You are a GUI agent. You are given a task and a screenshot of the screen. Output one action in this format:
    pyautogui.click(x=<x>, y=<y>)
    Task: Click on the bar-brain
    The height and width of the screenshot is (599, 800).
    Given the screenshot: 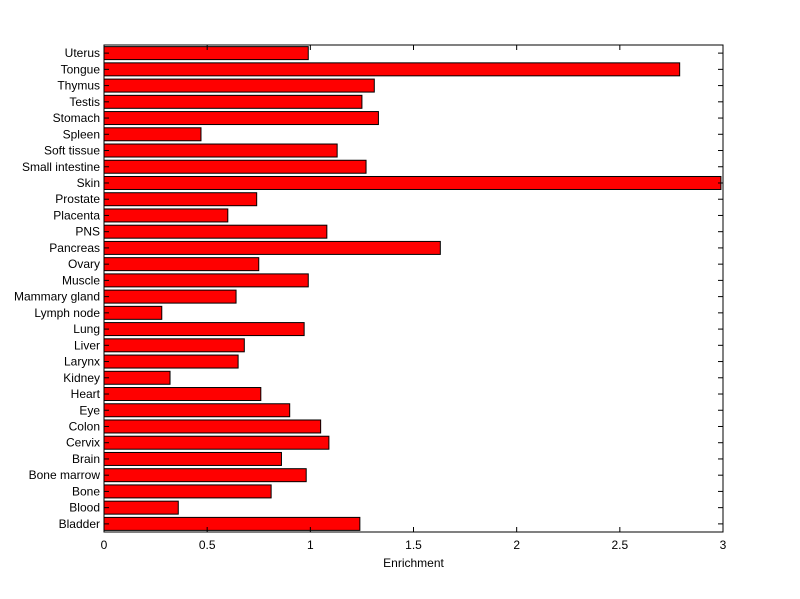 What is the action you would take?
    pyautogui.click(x=192, y=458)
    